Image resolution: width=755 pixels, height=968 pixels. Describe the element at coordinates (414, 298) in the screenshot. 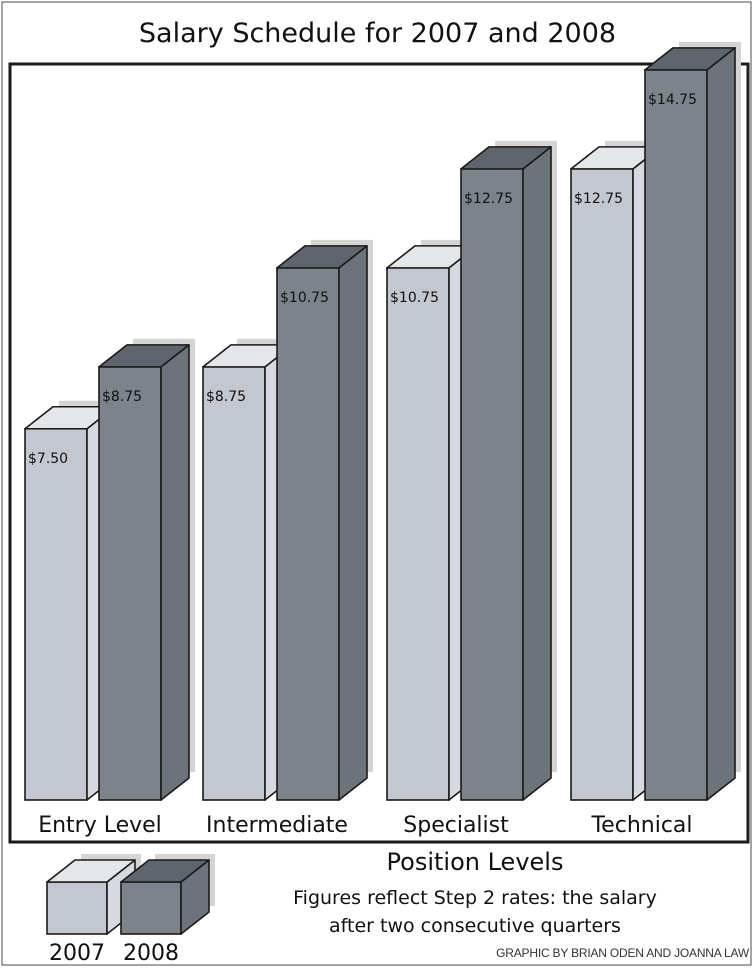

I see `data-label-specialist-2007: $10.75` at that location.